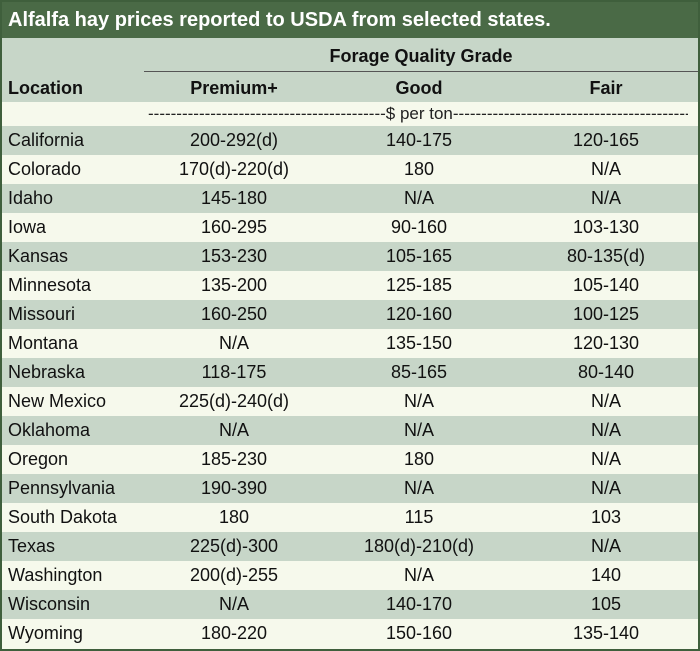 The width and height of the screenshot is (700, 651). What do you see at coordinates (350, 256) in the screenshot?
I see `table-row: Kansas 153-230 105-165 80-135(d)` at bounding box center [350, 256].